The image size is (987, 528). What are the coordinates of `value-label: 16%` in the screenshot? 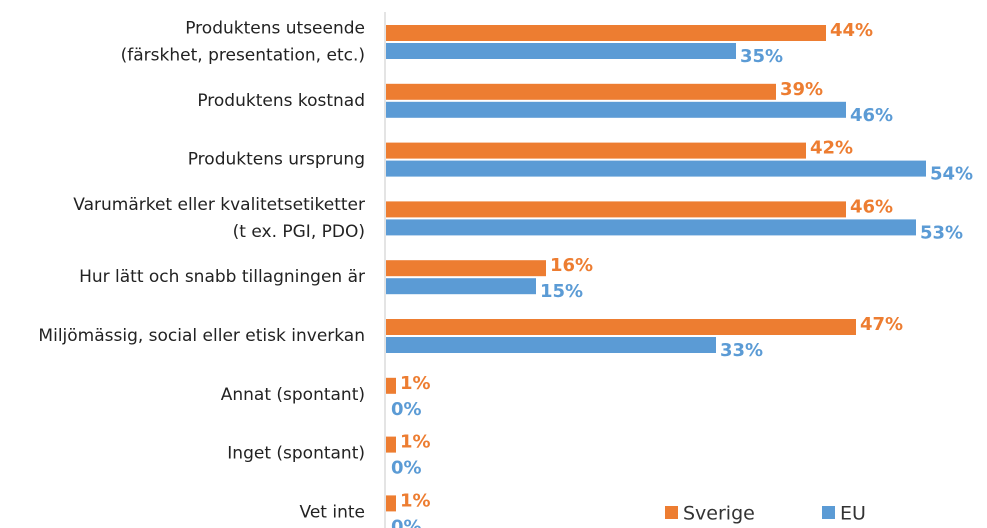 It's located at (571, 265).